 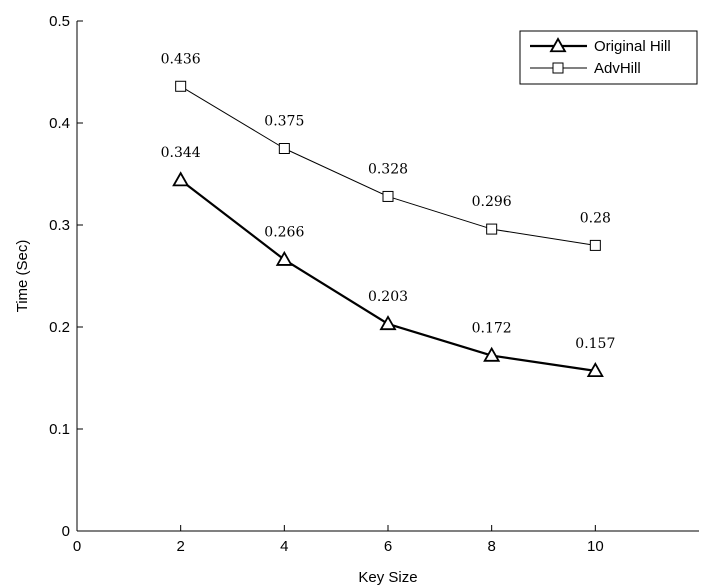 I want to click on data-label-advhill: 0.375, so click(x=284, y=122).